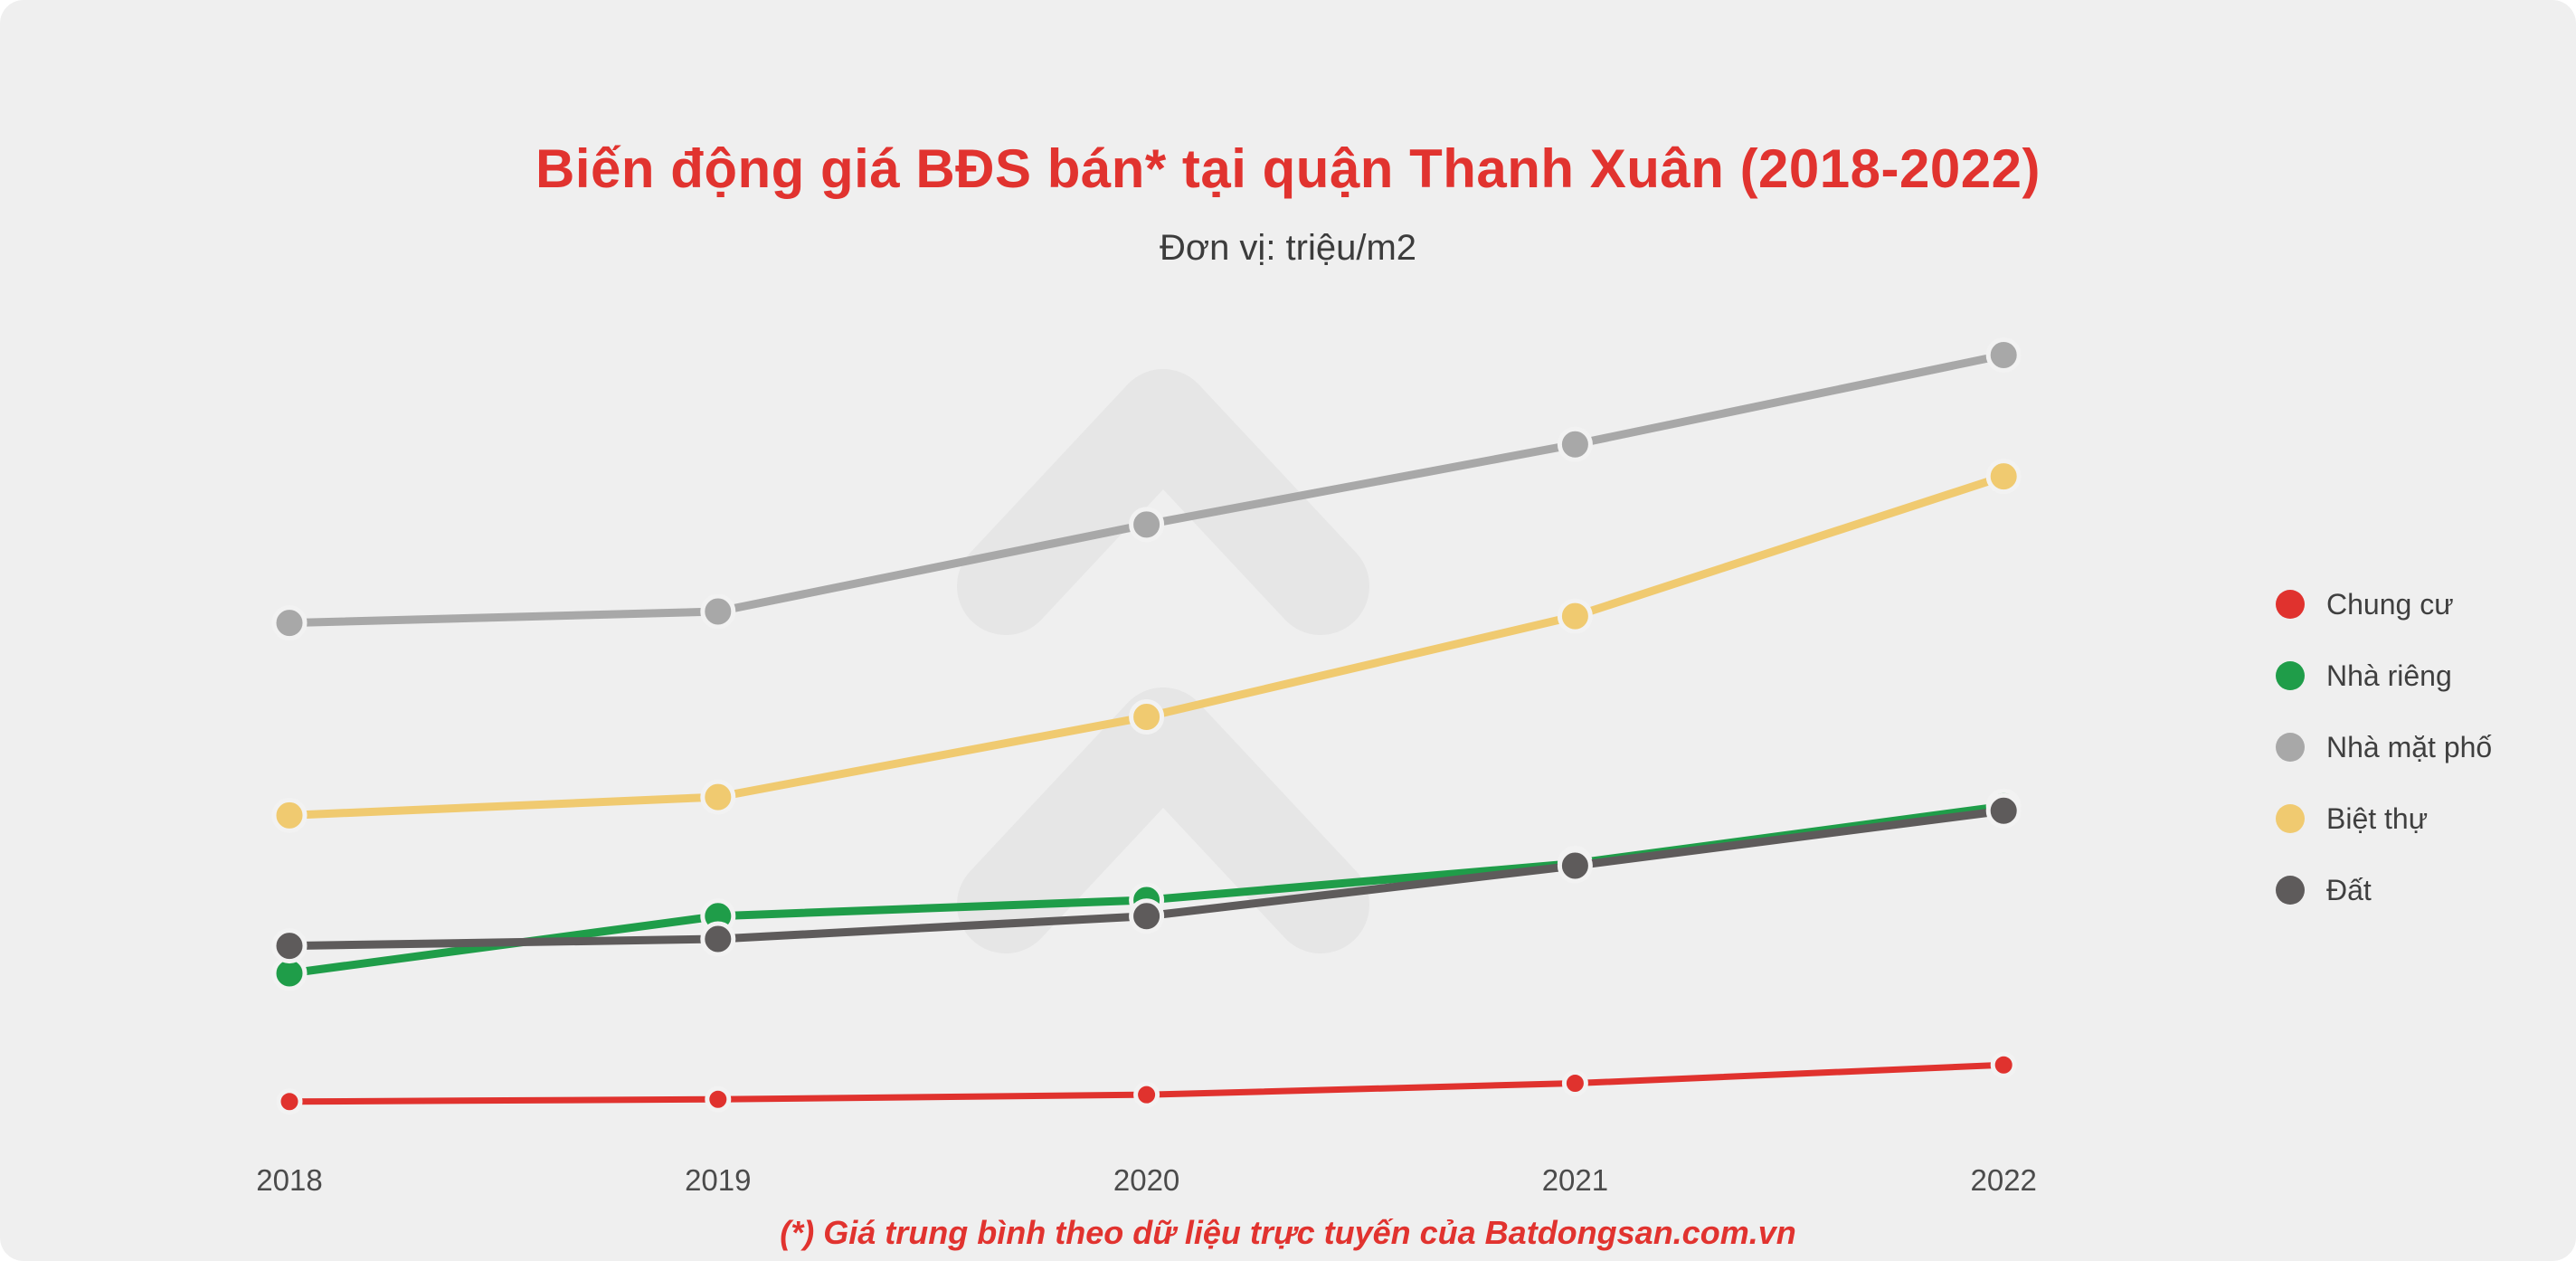 This screenshot has height=1261, width=2576. I want to click on legend-row-biet-thu: Biệt thự, so click(2384, 819).